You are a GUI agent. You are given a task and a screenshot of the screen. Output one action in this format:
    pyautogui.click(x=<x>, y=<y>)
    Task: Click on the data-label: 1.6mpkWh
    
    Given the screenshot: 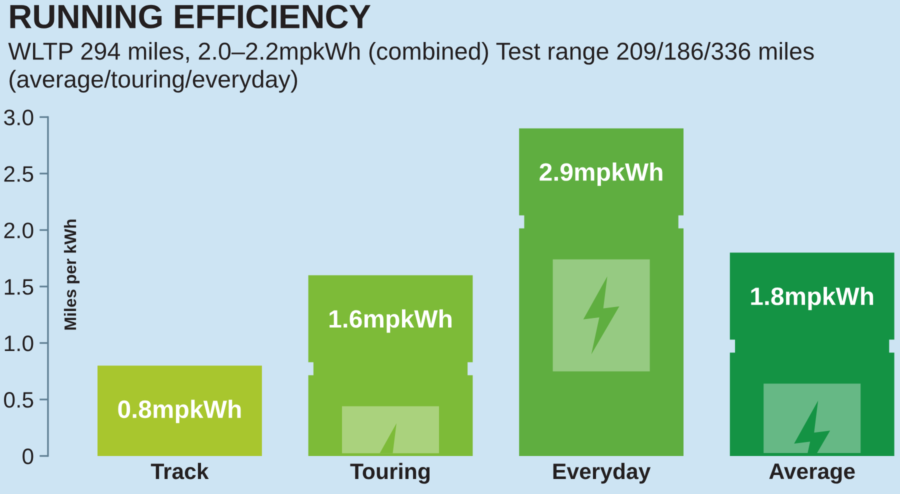 What is the action you would take?
    pyautogui.click(x=391, y=321)
    